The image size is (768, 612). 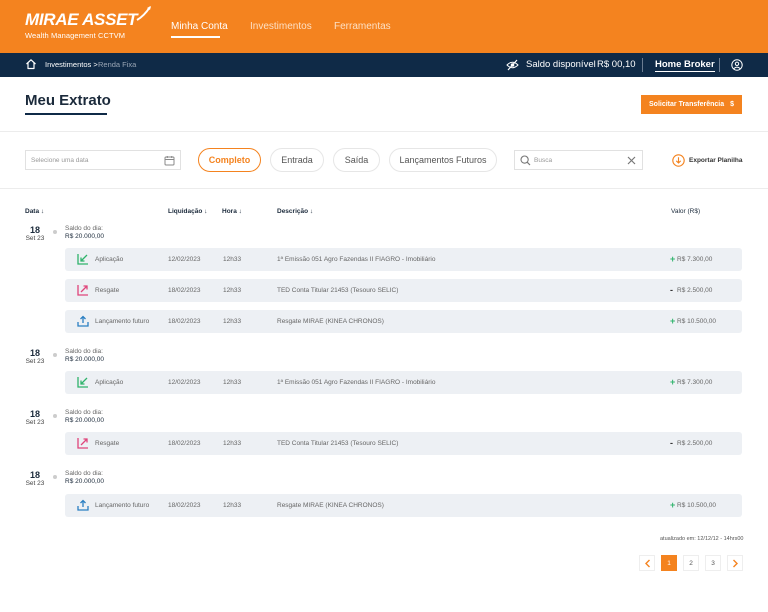 I want to click on saldo-disponivel-value: R$ 00,10, so click(x=616, y=64).